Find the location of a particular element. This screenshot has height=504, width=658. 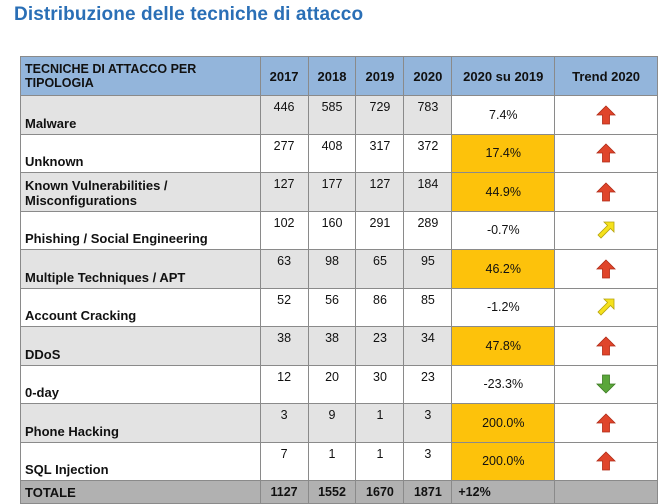

value-2018-cell: 38 is located at coordinates (332, 346).